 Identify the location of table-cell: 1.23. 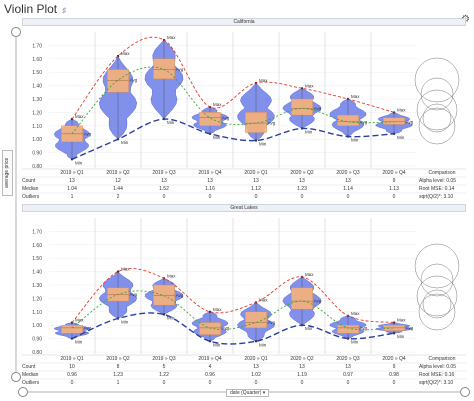
(118, 375).